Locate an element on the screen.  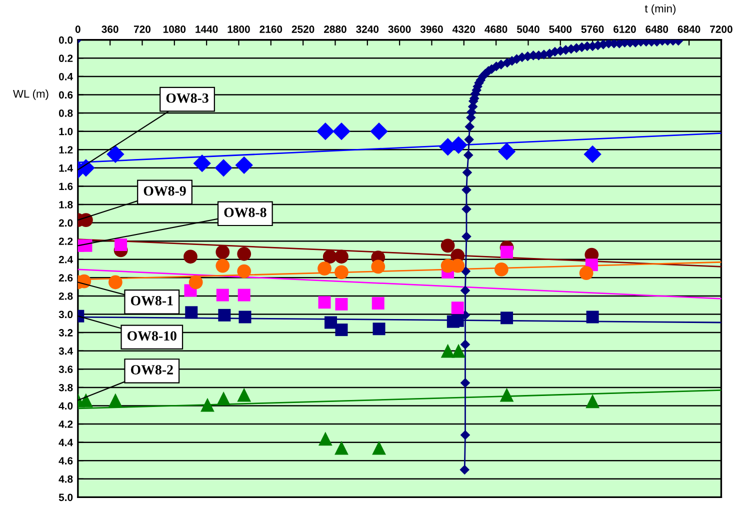
y-tick-label: 3.4 is located at coordinates (65, 351).